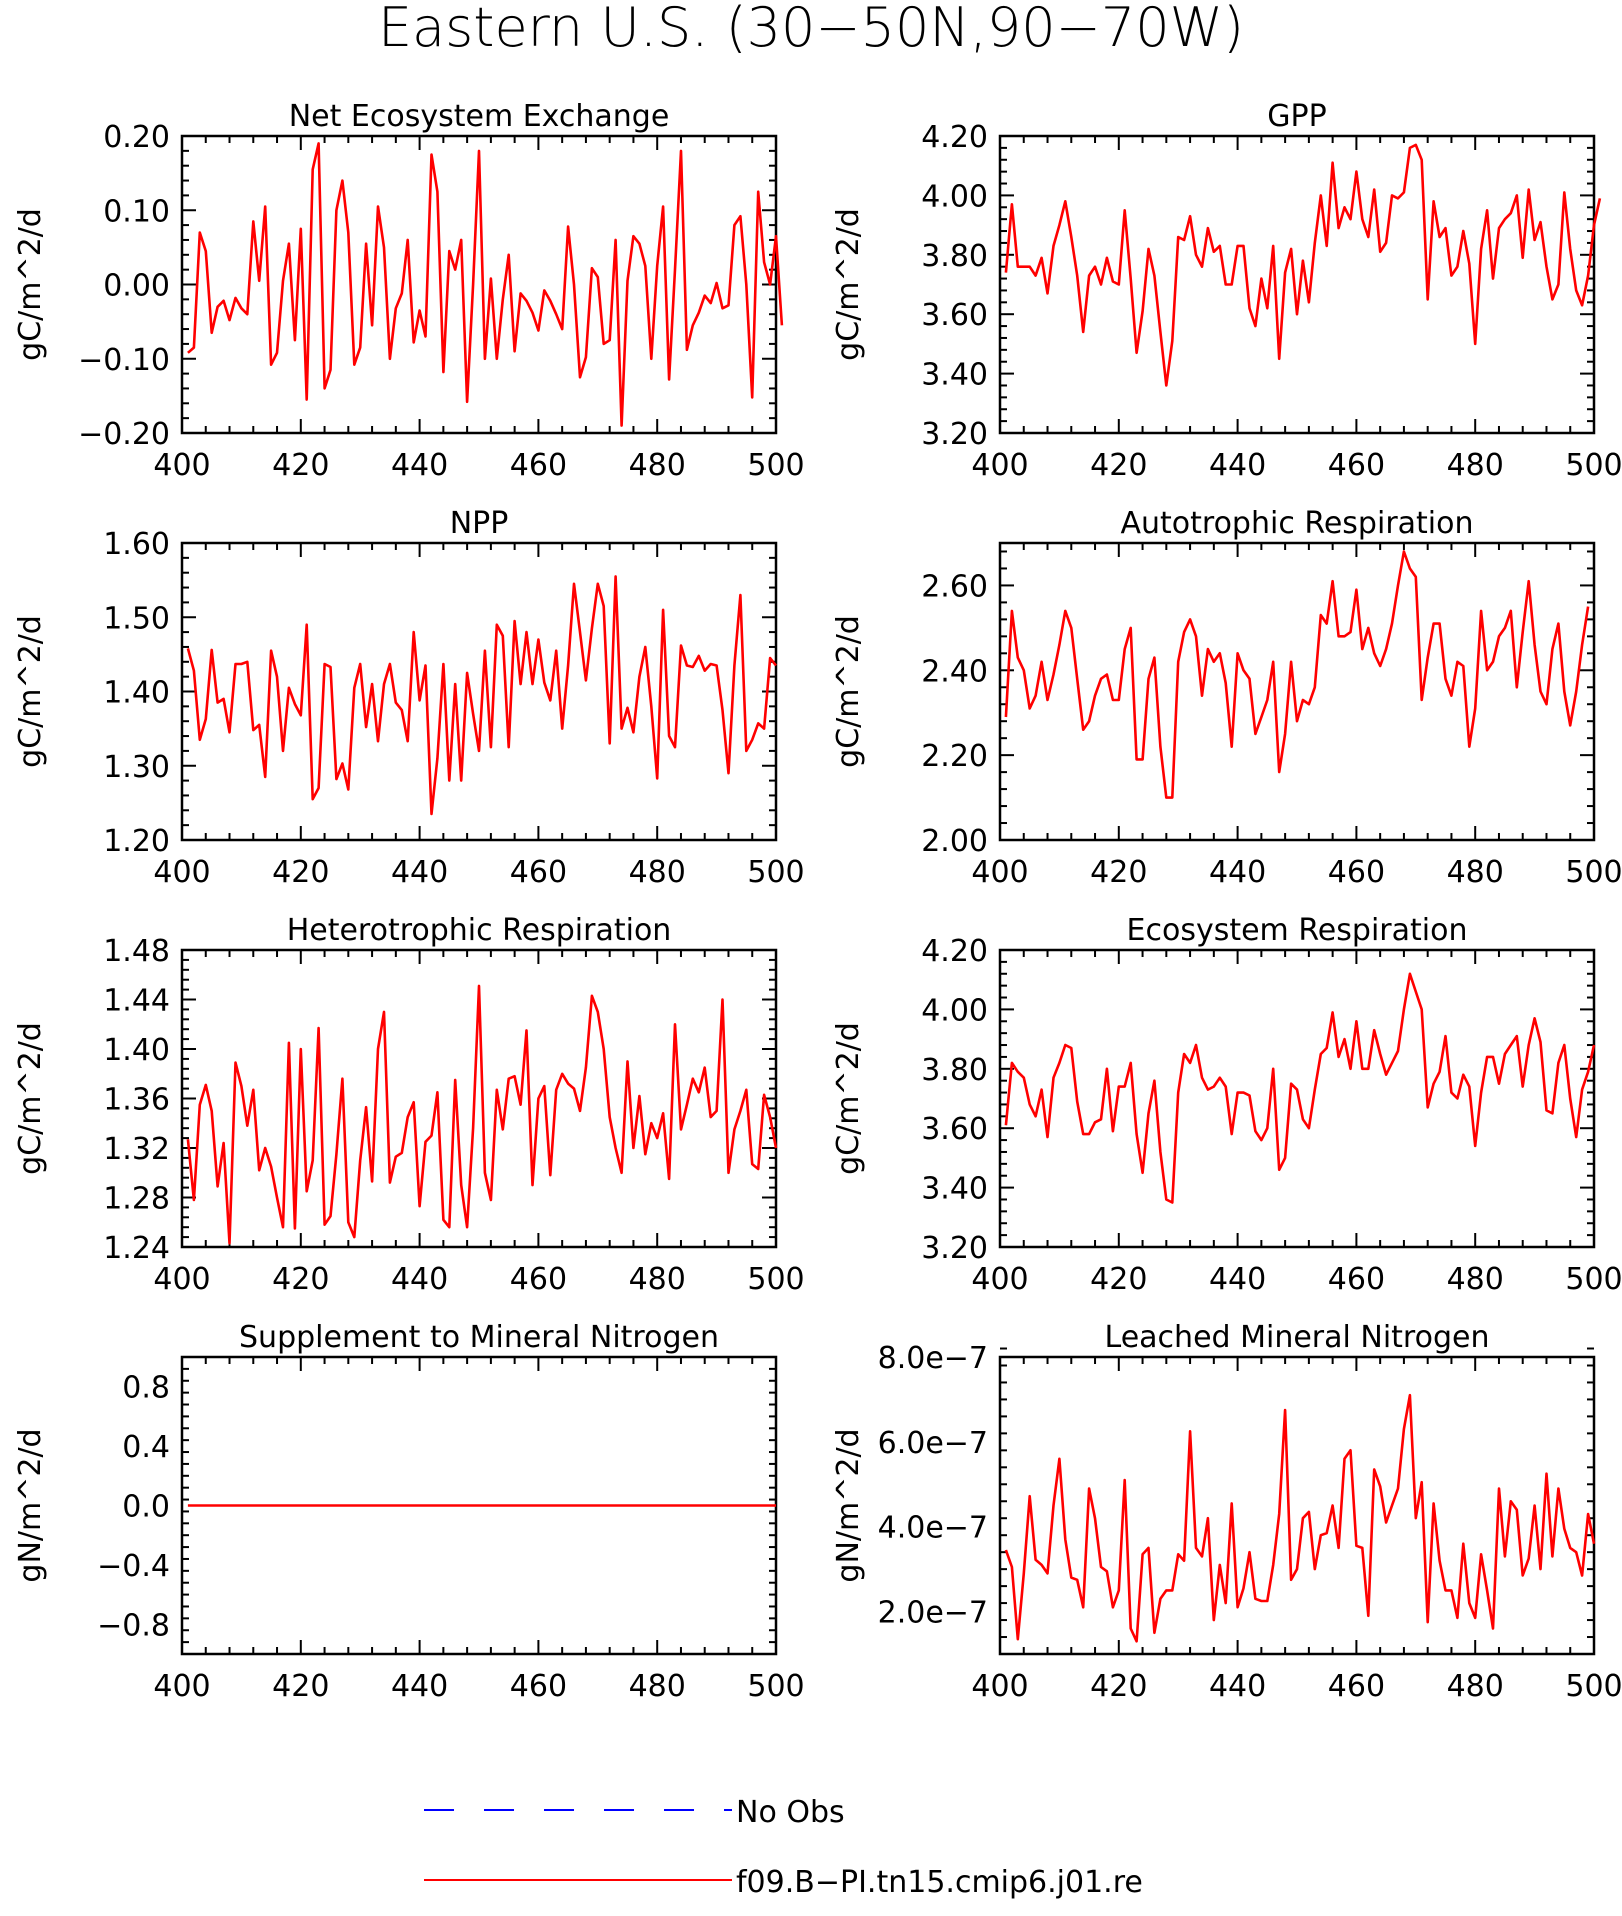  What do you see at coordinates (136, 137) in the screenshot?
I see `y-tick-label: 0.20` at bounding box center [136, 137].